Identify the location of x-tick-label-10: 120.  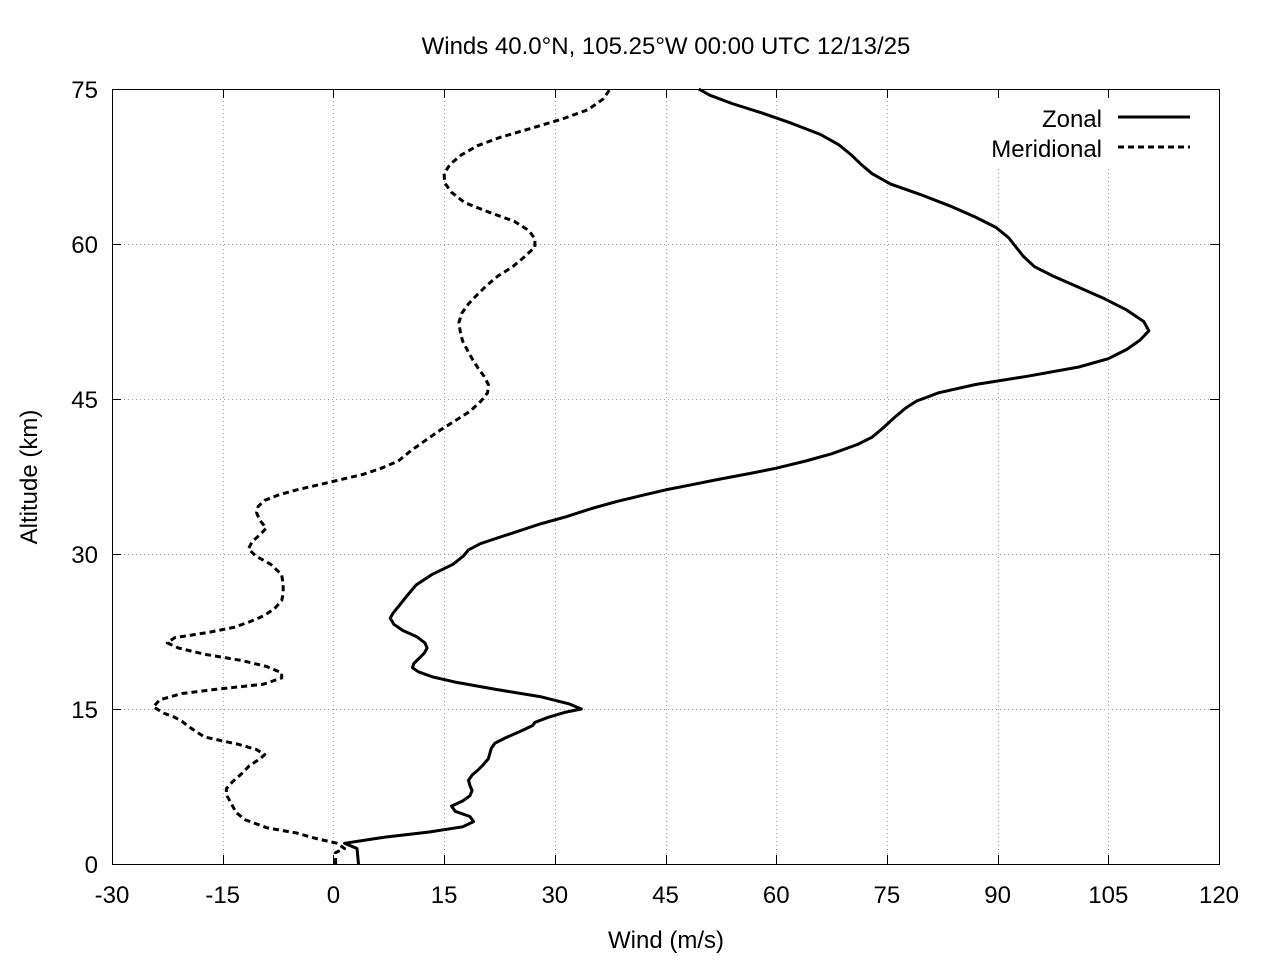
(1219, 895).